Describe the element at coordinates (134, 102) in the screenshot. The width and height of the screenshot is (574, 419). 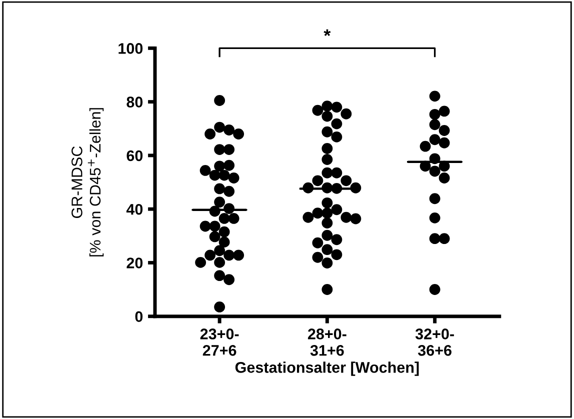
I see `y-tick-label: 80` at that location.